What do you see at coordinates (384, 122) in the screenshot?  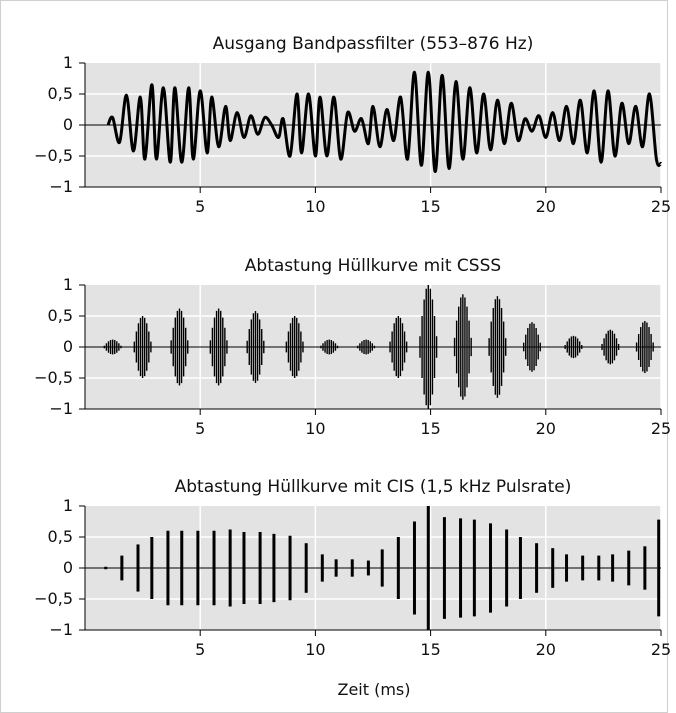 I see `signal-line` at bounding box center [384, 122].